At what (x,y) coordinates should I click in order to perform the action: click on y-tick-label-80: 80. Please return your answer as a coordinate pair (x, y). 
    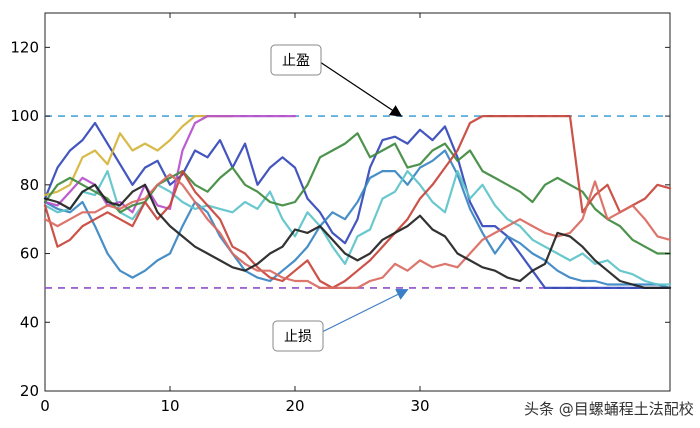
    Looking at the image, I should click on (29, 185).